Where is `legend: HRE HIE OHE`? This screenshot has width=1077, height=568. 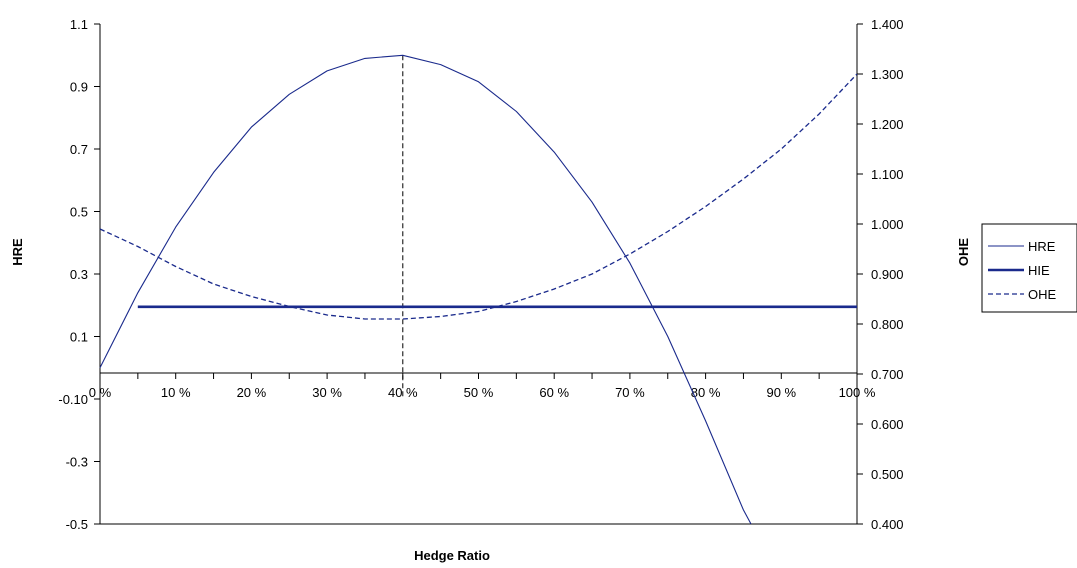
legend: HRE HIE OHE is located at coordinates (1029, 268).